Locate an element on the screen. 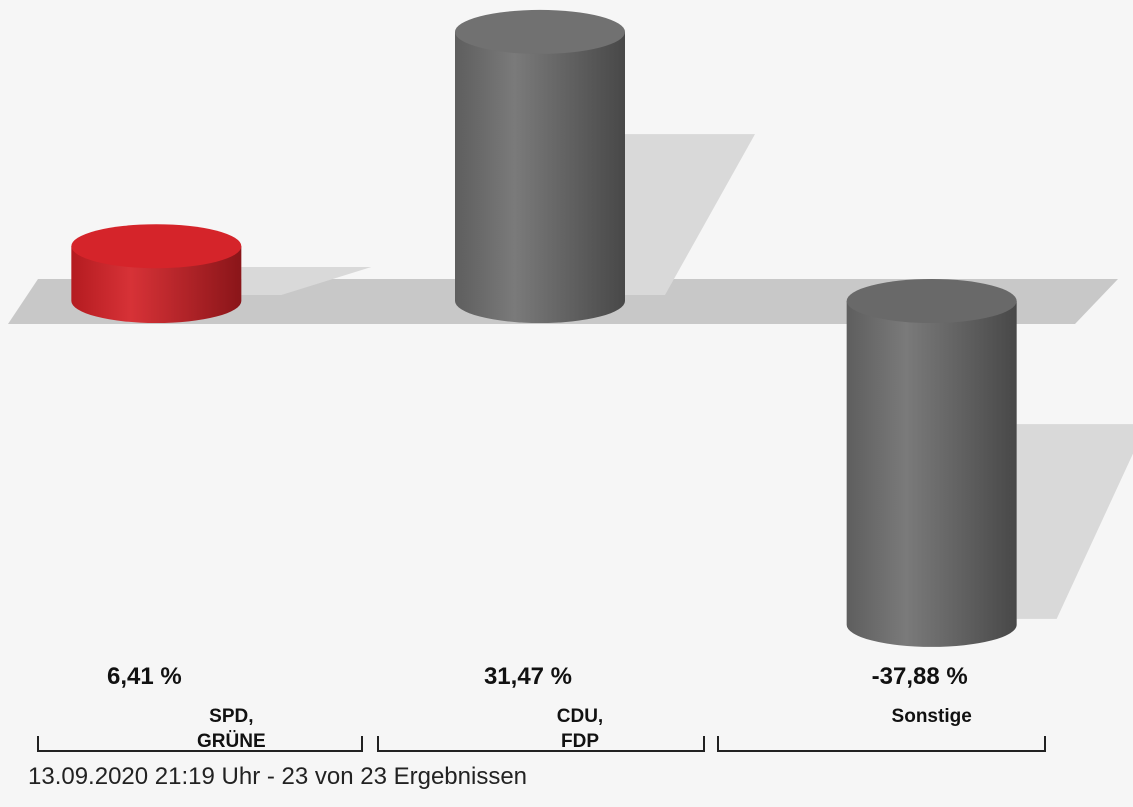 This screenshot has width=1133, height=807. value-label: -37,88 % is located at coordinates (920, 676).